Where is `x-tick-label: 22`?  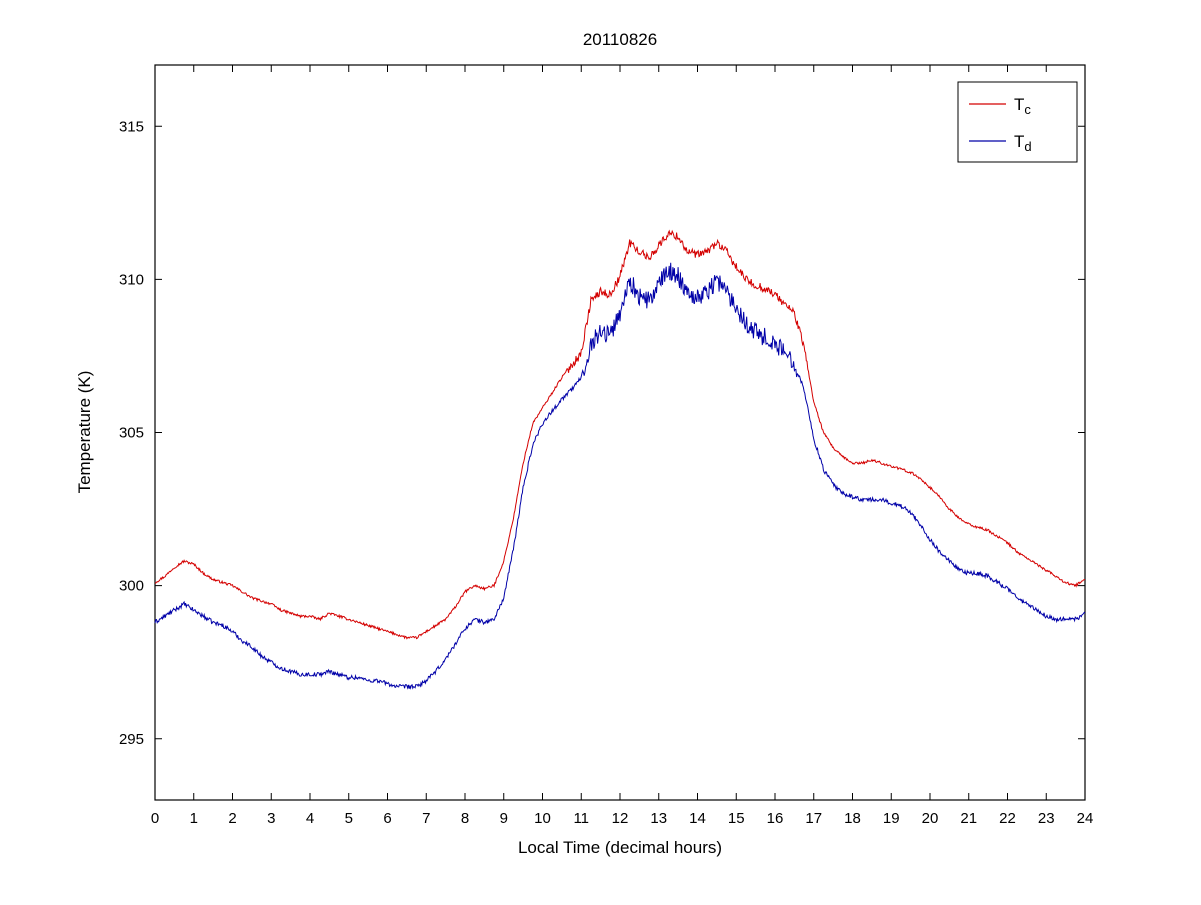 x-tick-label: 22 is located at coordinates (1007, 818).